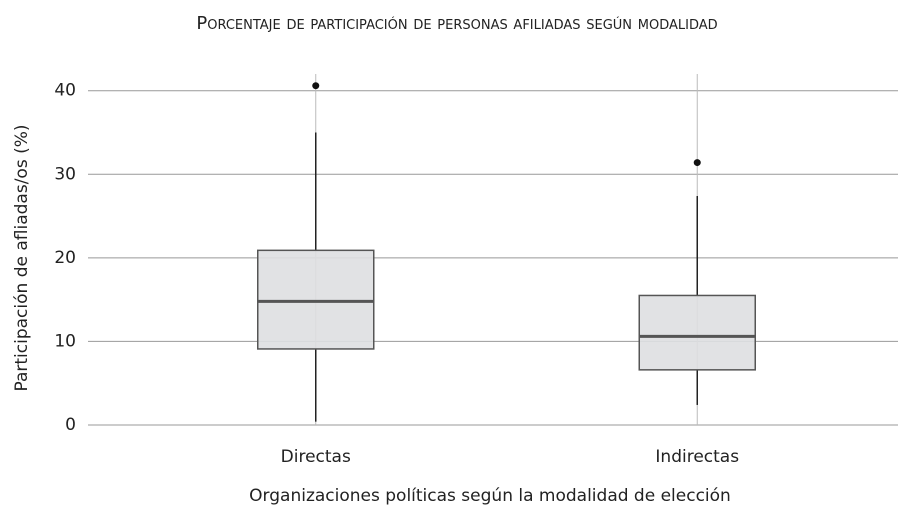  What do you see at coordinates (65, 258) in the screenshot?
I see `y-tick-label: 20` at bounding box center [65, 258].